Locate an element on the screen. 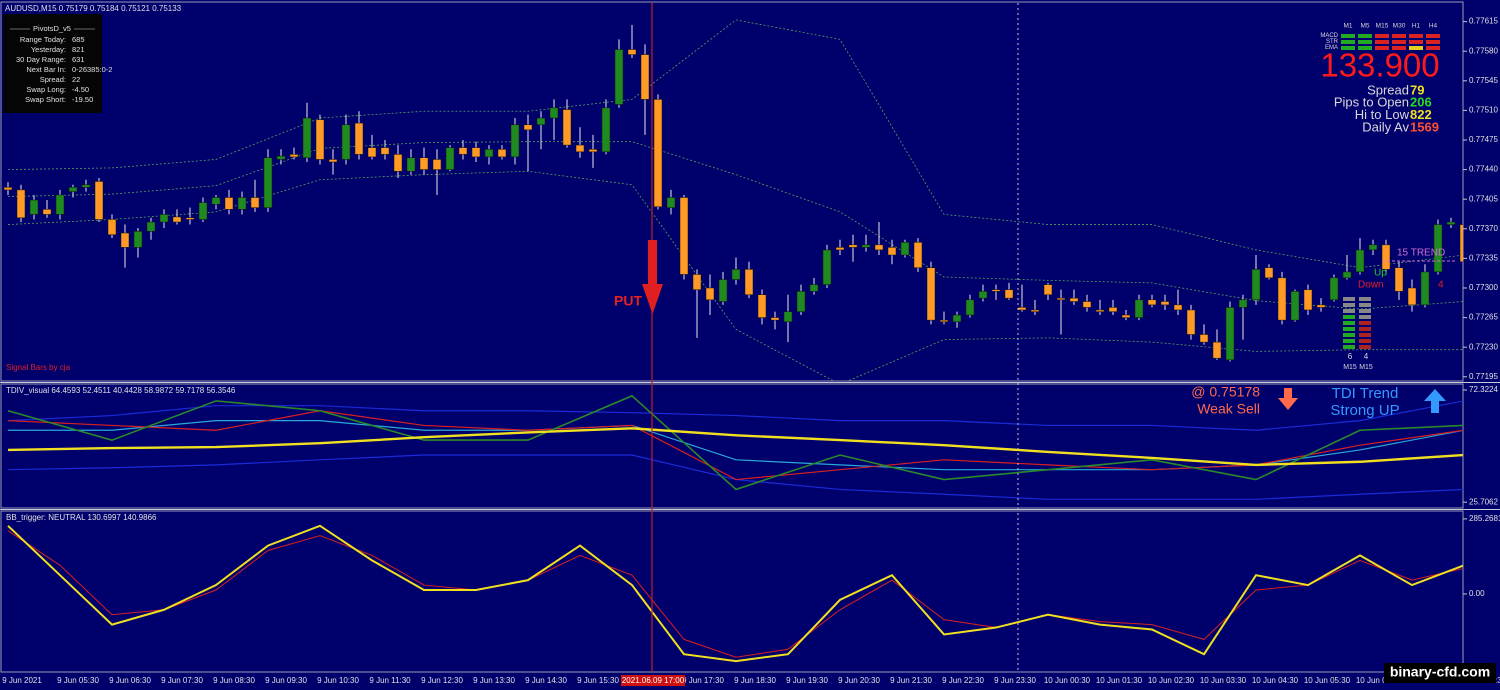 The image size is (1500, 690). y-tick-label: 72.3224 is located at coordinates (1483, 389).